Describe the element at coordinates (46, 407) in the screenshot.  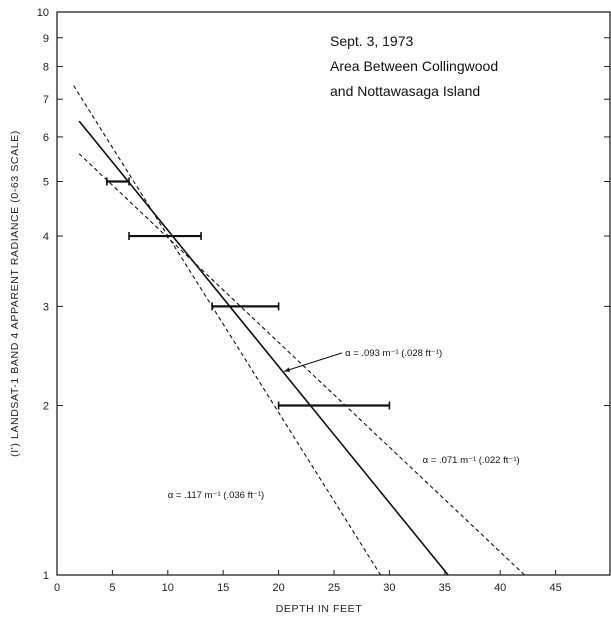
I see `y-tick-label: 2` at that location.